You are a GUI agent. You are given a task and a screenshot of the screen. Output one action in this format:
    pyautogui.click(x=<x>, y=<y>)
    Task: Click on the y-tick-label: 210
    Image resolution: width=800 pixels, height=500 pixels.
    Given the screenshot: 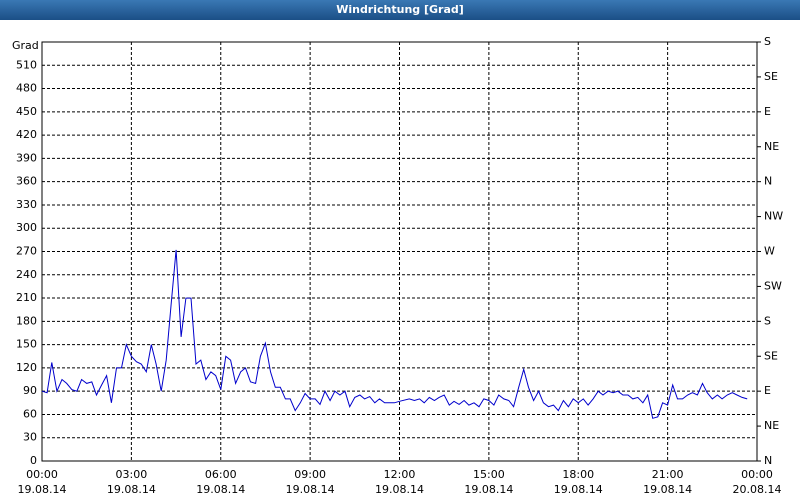 What is the action you would take?
    pyautogui.click(x=26, y=297)
    